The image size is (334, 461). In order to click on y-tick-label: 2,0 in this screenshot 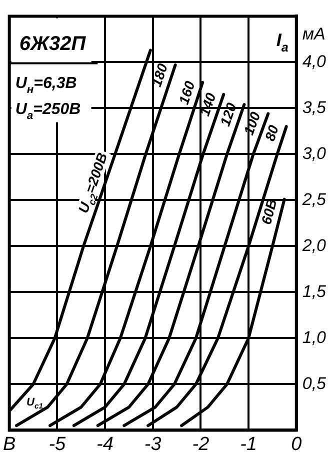, I will do `click(314, 245)`.